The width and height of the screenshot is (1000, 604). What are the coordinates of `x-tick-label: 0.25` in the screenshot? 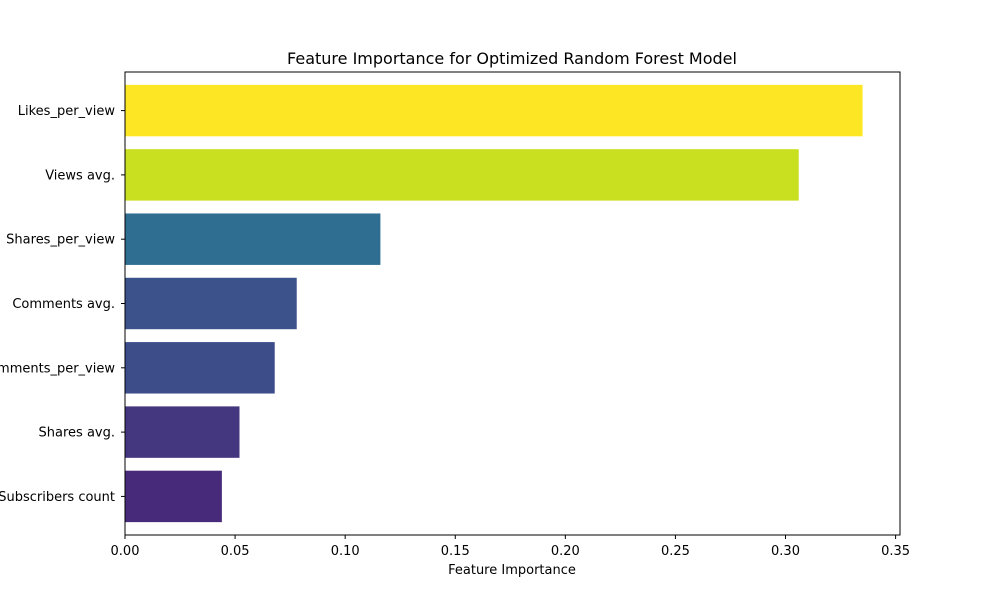 It's located at (675, 551).